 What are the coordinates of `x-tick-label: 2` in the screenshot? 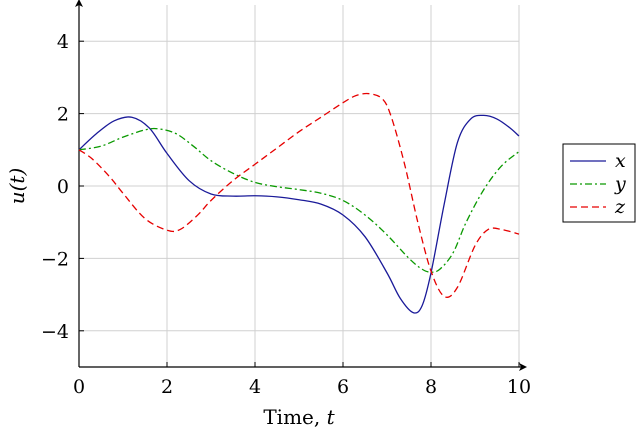 It's located at (167, 387).